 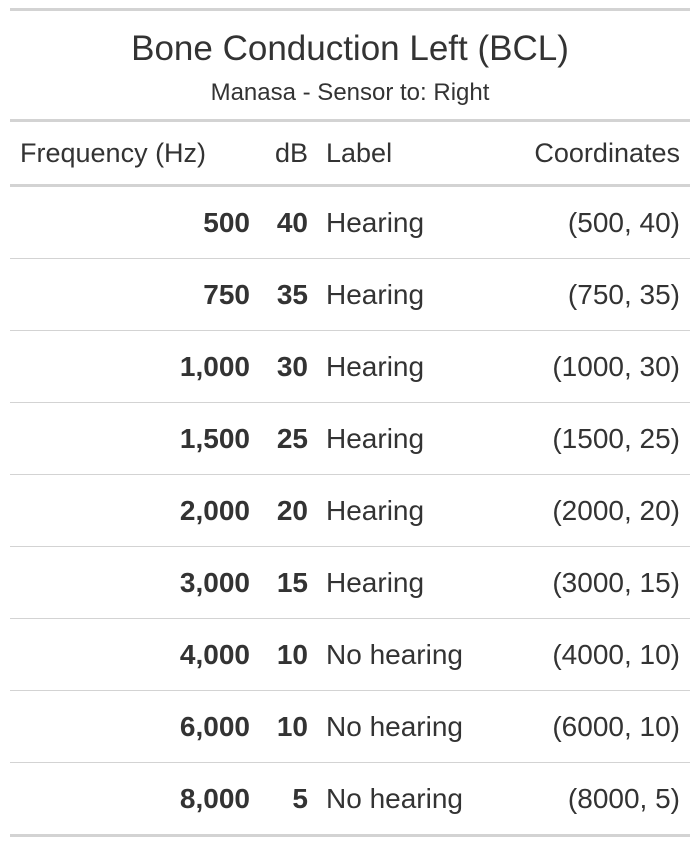 I want to click on table-row: 2,000 20 Hearing (2000, 20), so click(x=350, y=510).